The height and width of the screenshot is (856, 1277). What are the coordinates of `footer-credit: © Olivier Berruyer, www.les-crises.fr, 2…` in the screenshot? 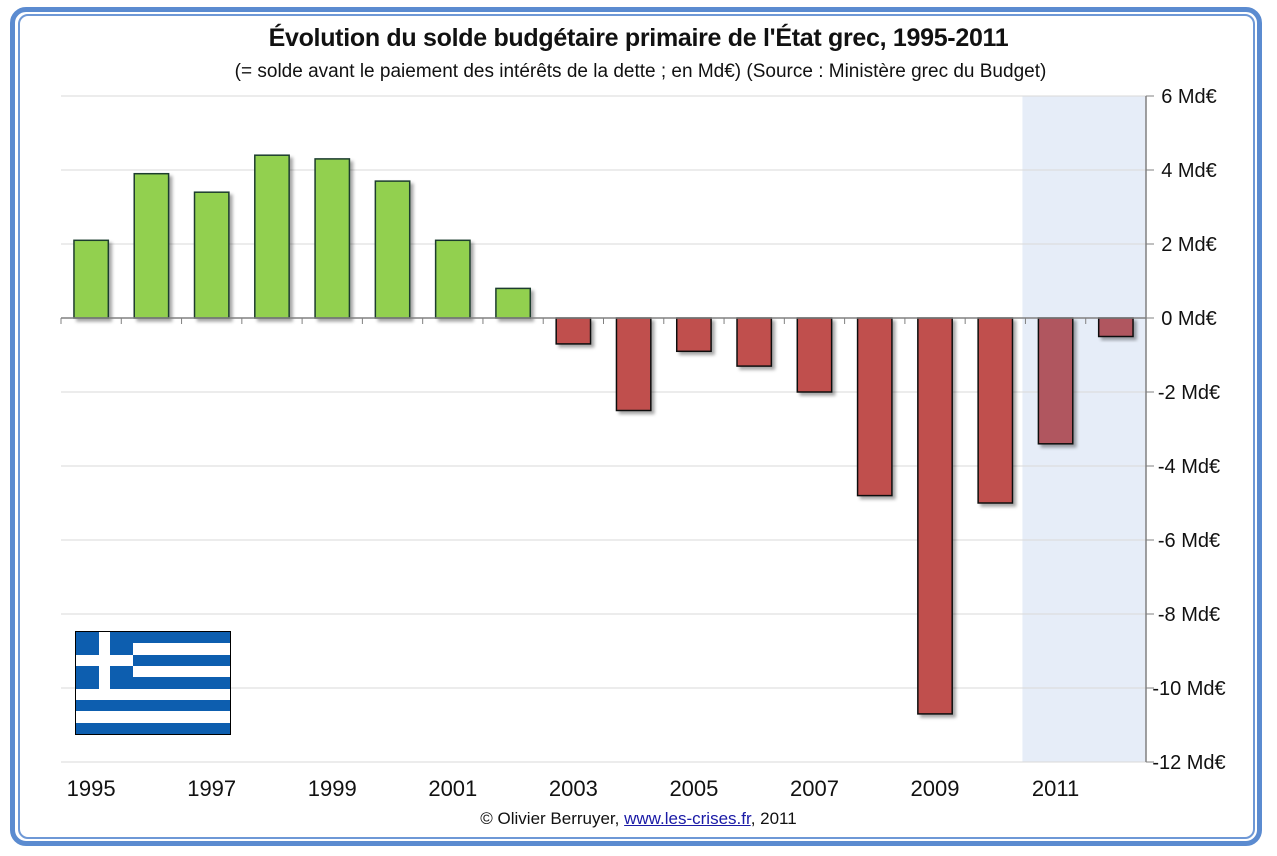 It's located at (638, 819).